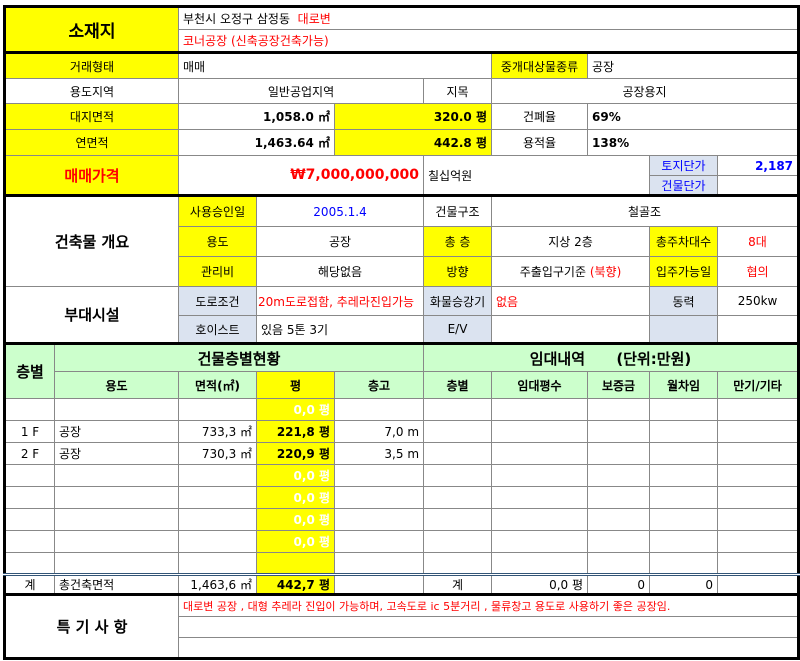 The width and height of the screenshot is (800, 661). Describe the element at coordinates (218, 431) in the screenshot. I see `table-cell: 733,3 ㎡` at that location.